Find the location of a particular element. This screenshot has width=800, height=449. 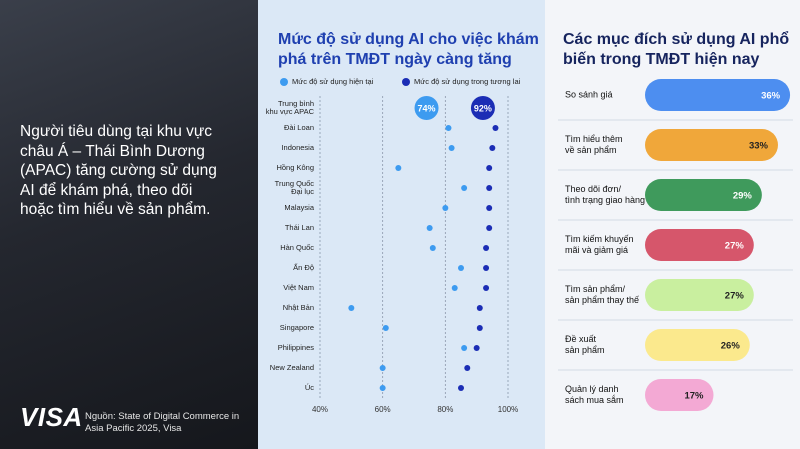

category-label: Indonesia is located at coordinates (297, 147).